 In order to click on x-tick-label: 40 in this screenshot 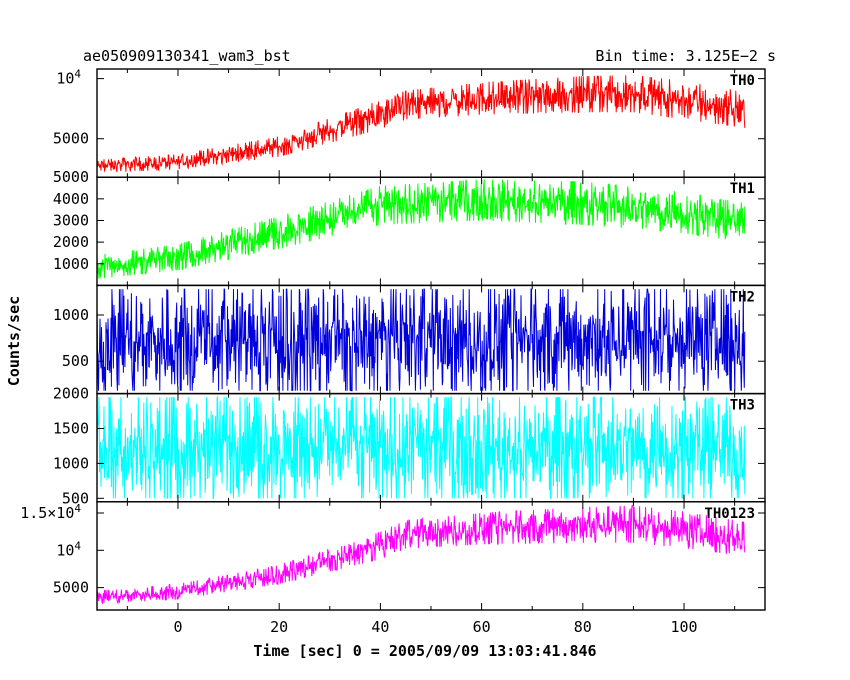, I will do `click(380, 627)`.